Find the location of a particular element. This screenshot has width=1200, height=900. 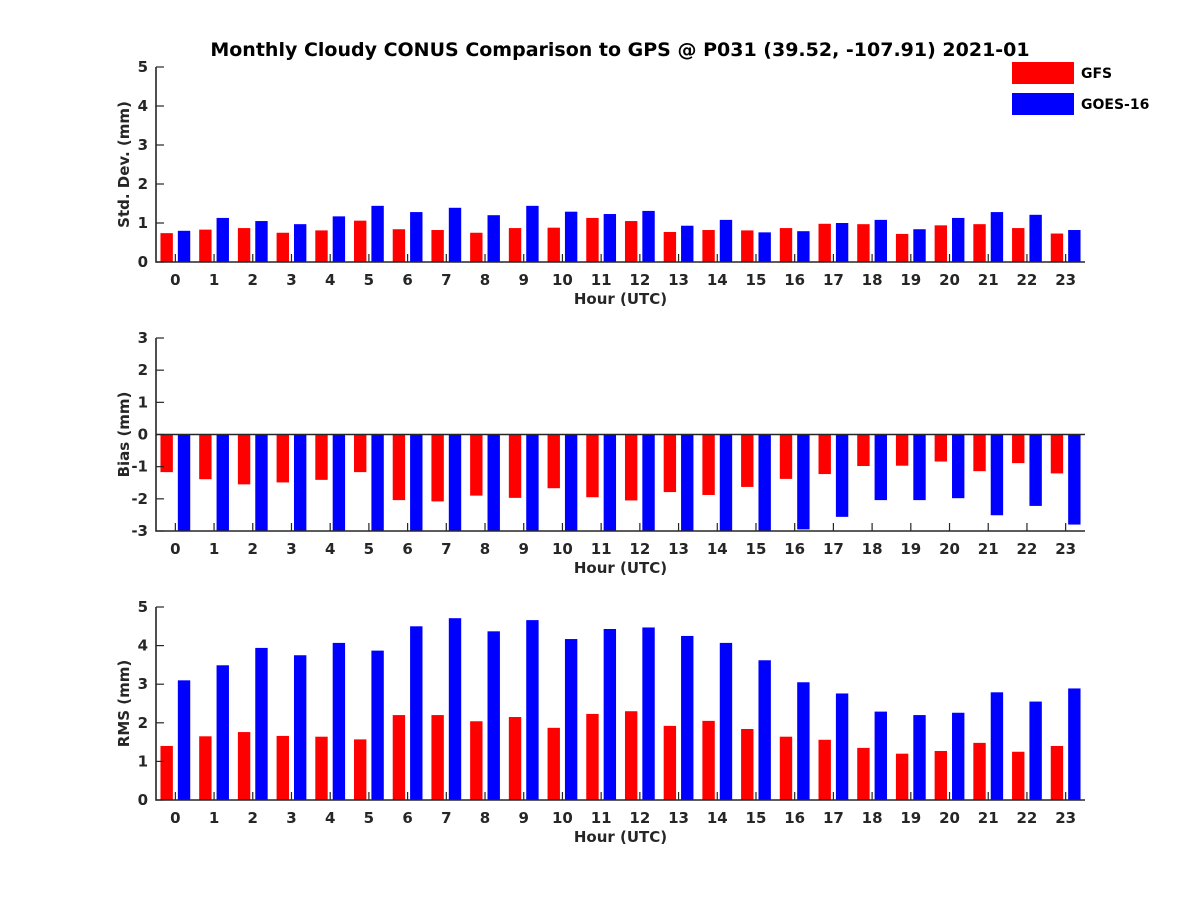

legend-swatch-goes16 is located at coordinates (1043, 104).